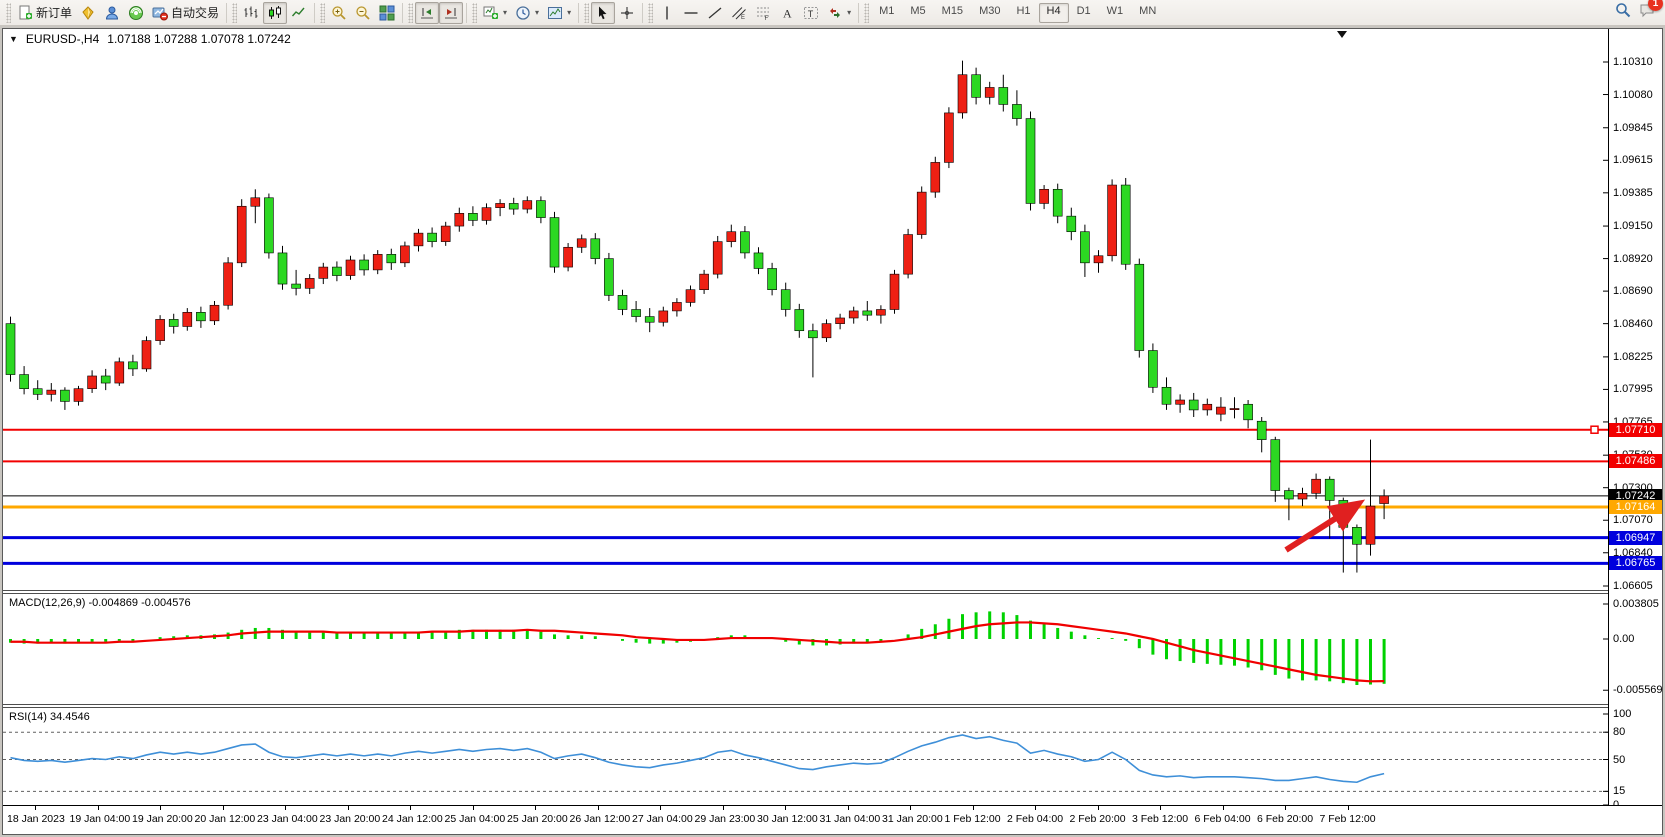  What do you see at coordinates (691, 13) in the screenshot?
I see `horizontal-line-button` at bounding box center [691, 13].